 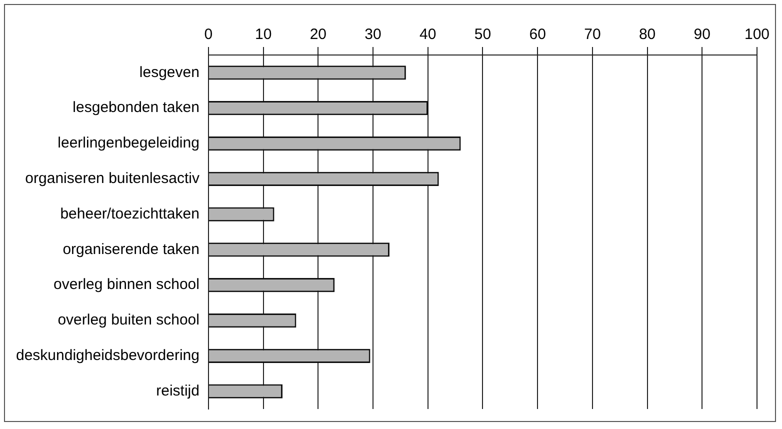 I want to click on x-tick-label: 10, so click(x=263, y=35).